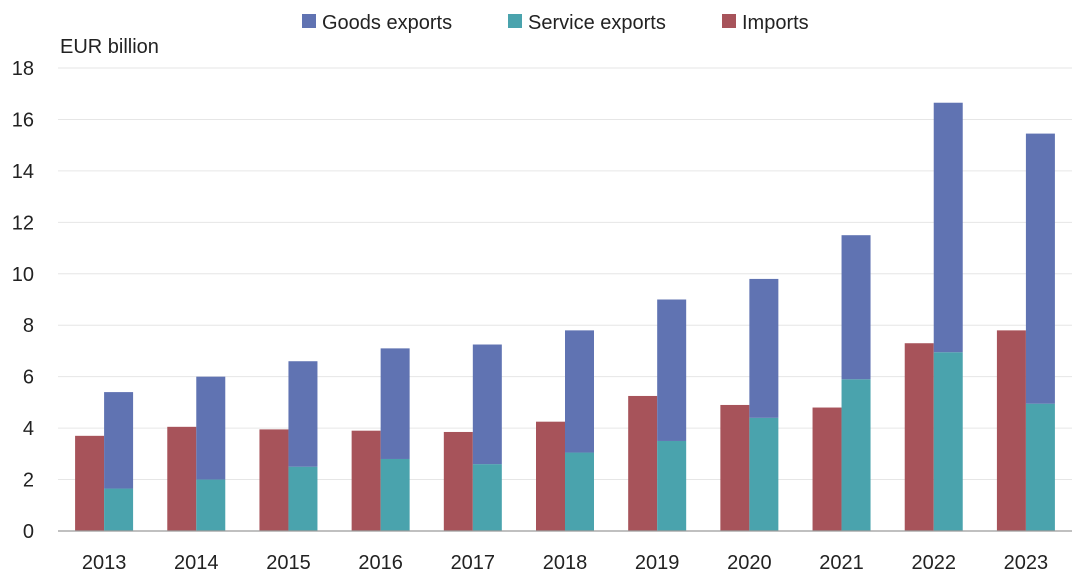 The image size is (1078, 574). Describe the element at coordinates (196, 563) in the screenshot. I see `x-tick-label-2014: 2014` at that location.